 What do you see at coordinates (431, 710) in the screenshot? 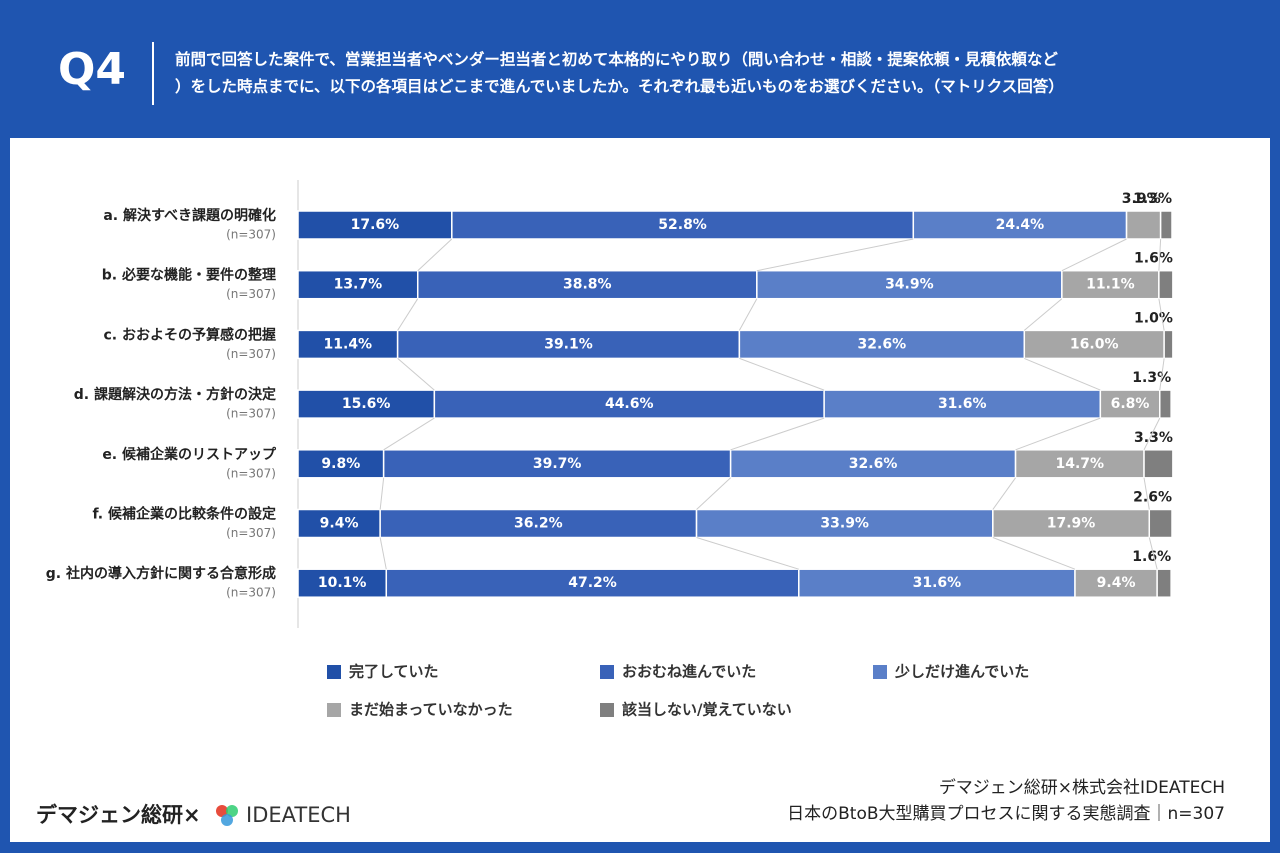
I see `legend-label: まだ始まっていなかった` at bounding box center [431, 710].